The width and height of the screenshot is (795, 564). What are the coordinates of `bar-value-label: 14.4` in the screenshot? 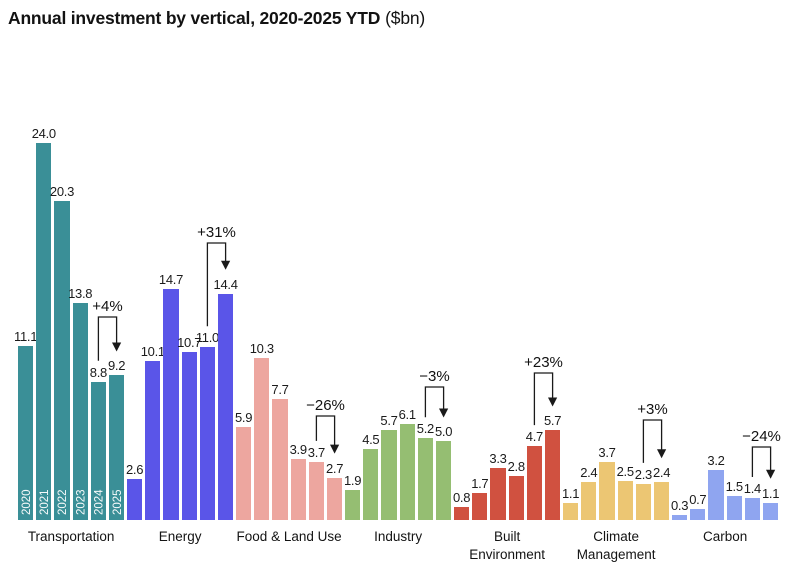 It's located at (225, 284).